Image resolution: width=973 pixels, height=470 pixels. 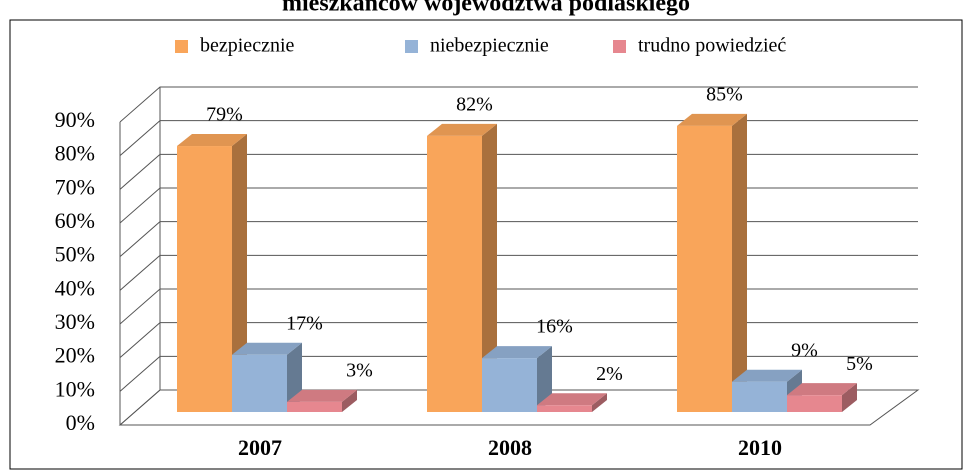 What do you see at coordinates (609, 374) in the screenshot?
I see `data-label: 2%` at bounding box center [609, 374].